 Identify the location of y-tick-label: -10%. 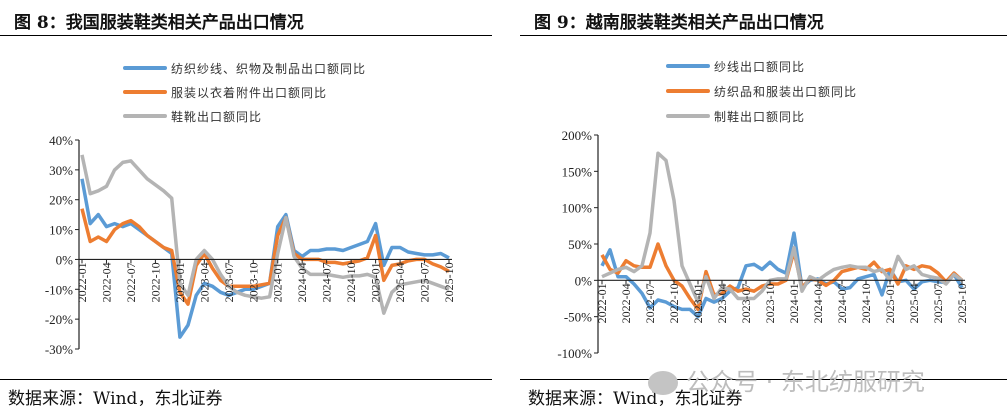
(59, 289).